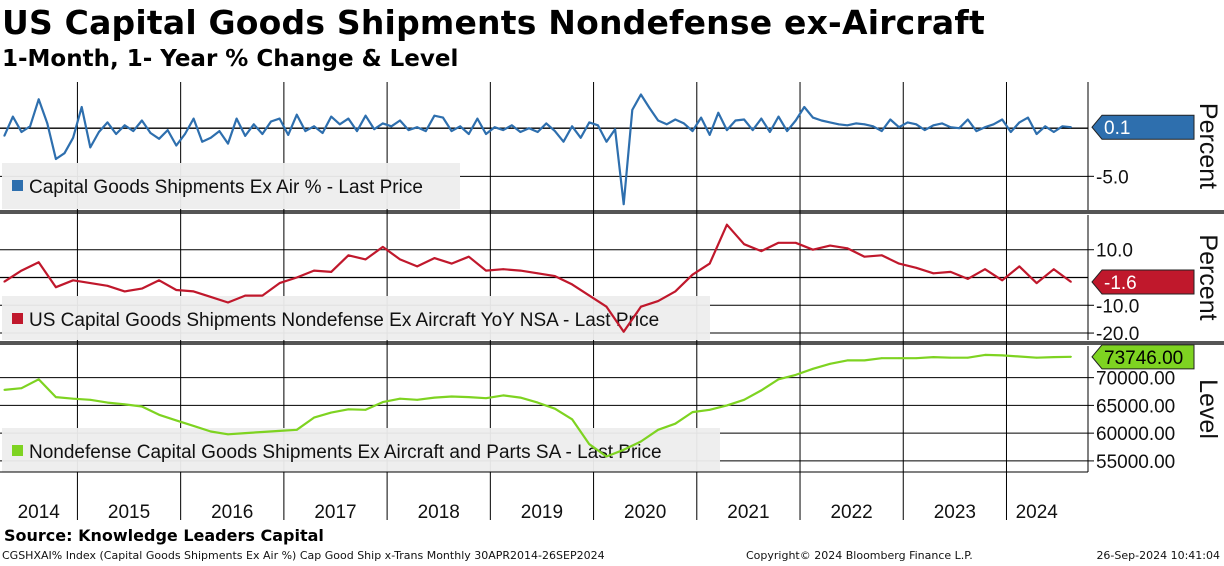 The width and height of the screenshot is (1224, 566). I want to click on x-tick-label-2023: 2023, so click(955, 512).